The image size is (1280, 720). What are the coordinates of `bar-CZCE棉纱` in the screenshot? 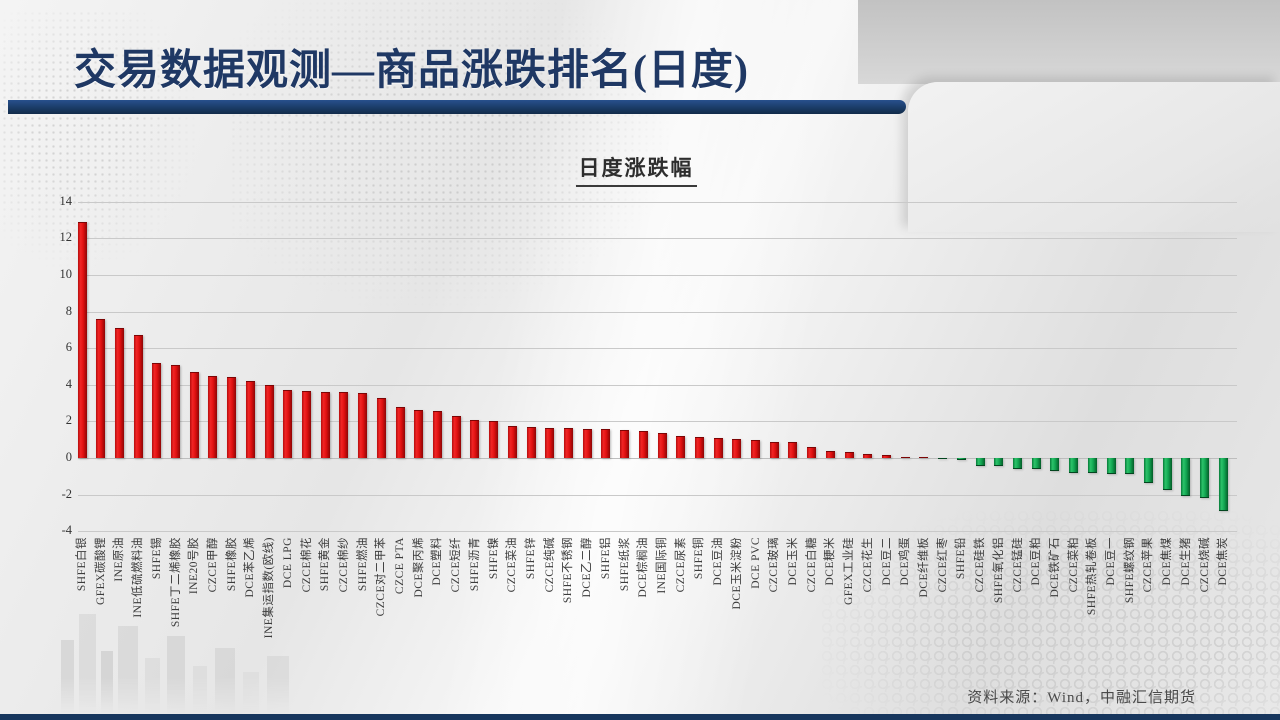 It's located at (344, 425).